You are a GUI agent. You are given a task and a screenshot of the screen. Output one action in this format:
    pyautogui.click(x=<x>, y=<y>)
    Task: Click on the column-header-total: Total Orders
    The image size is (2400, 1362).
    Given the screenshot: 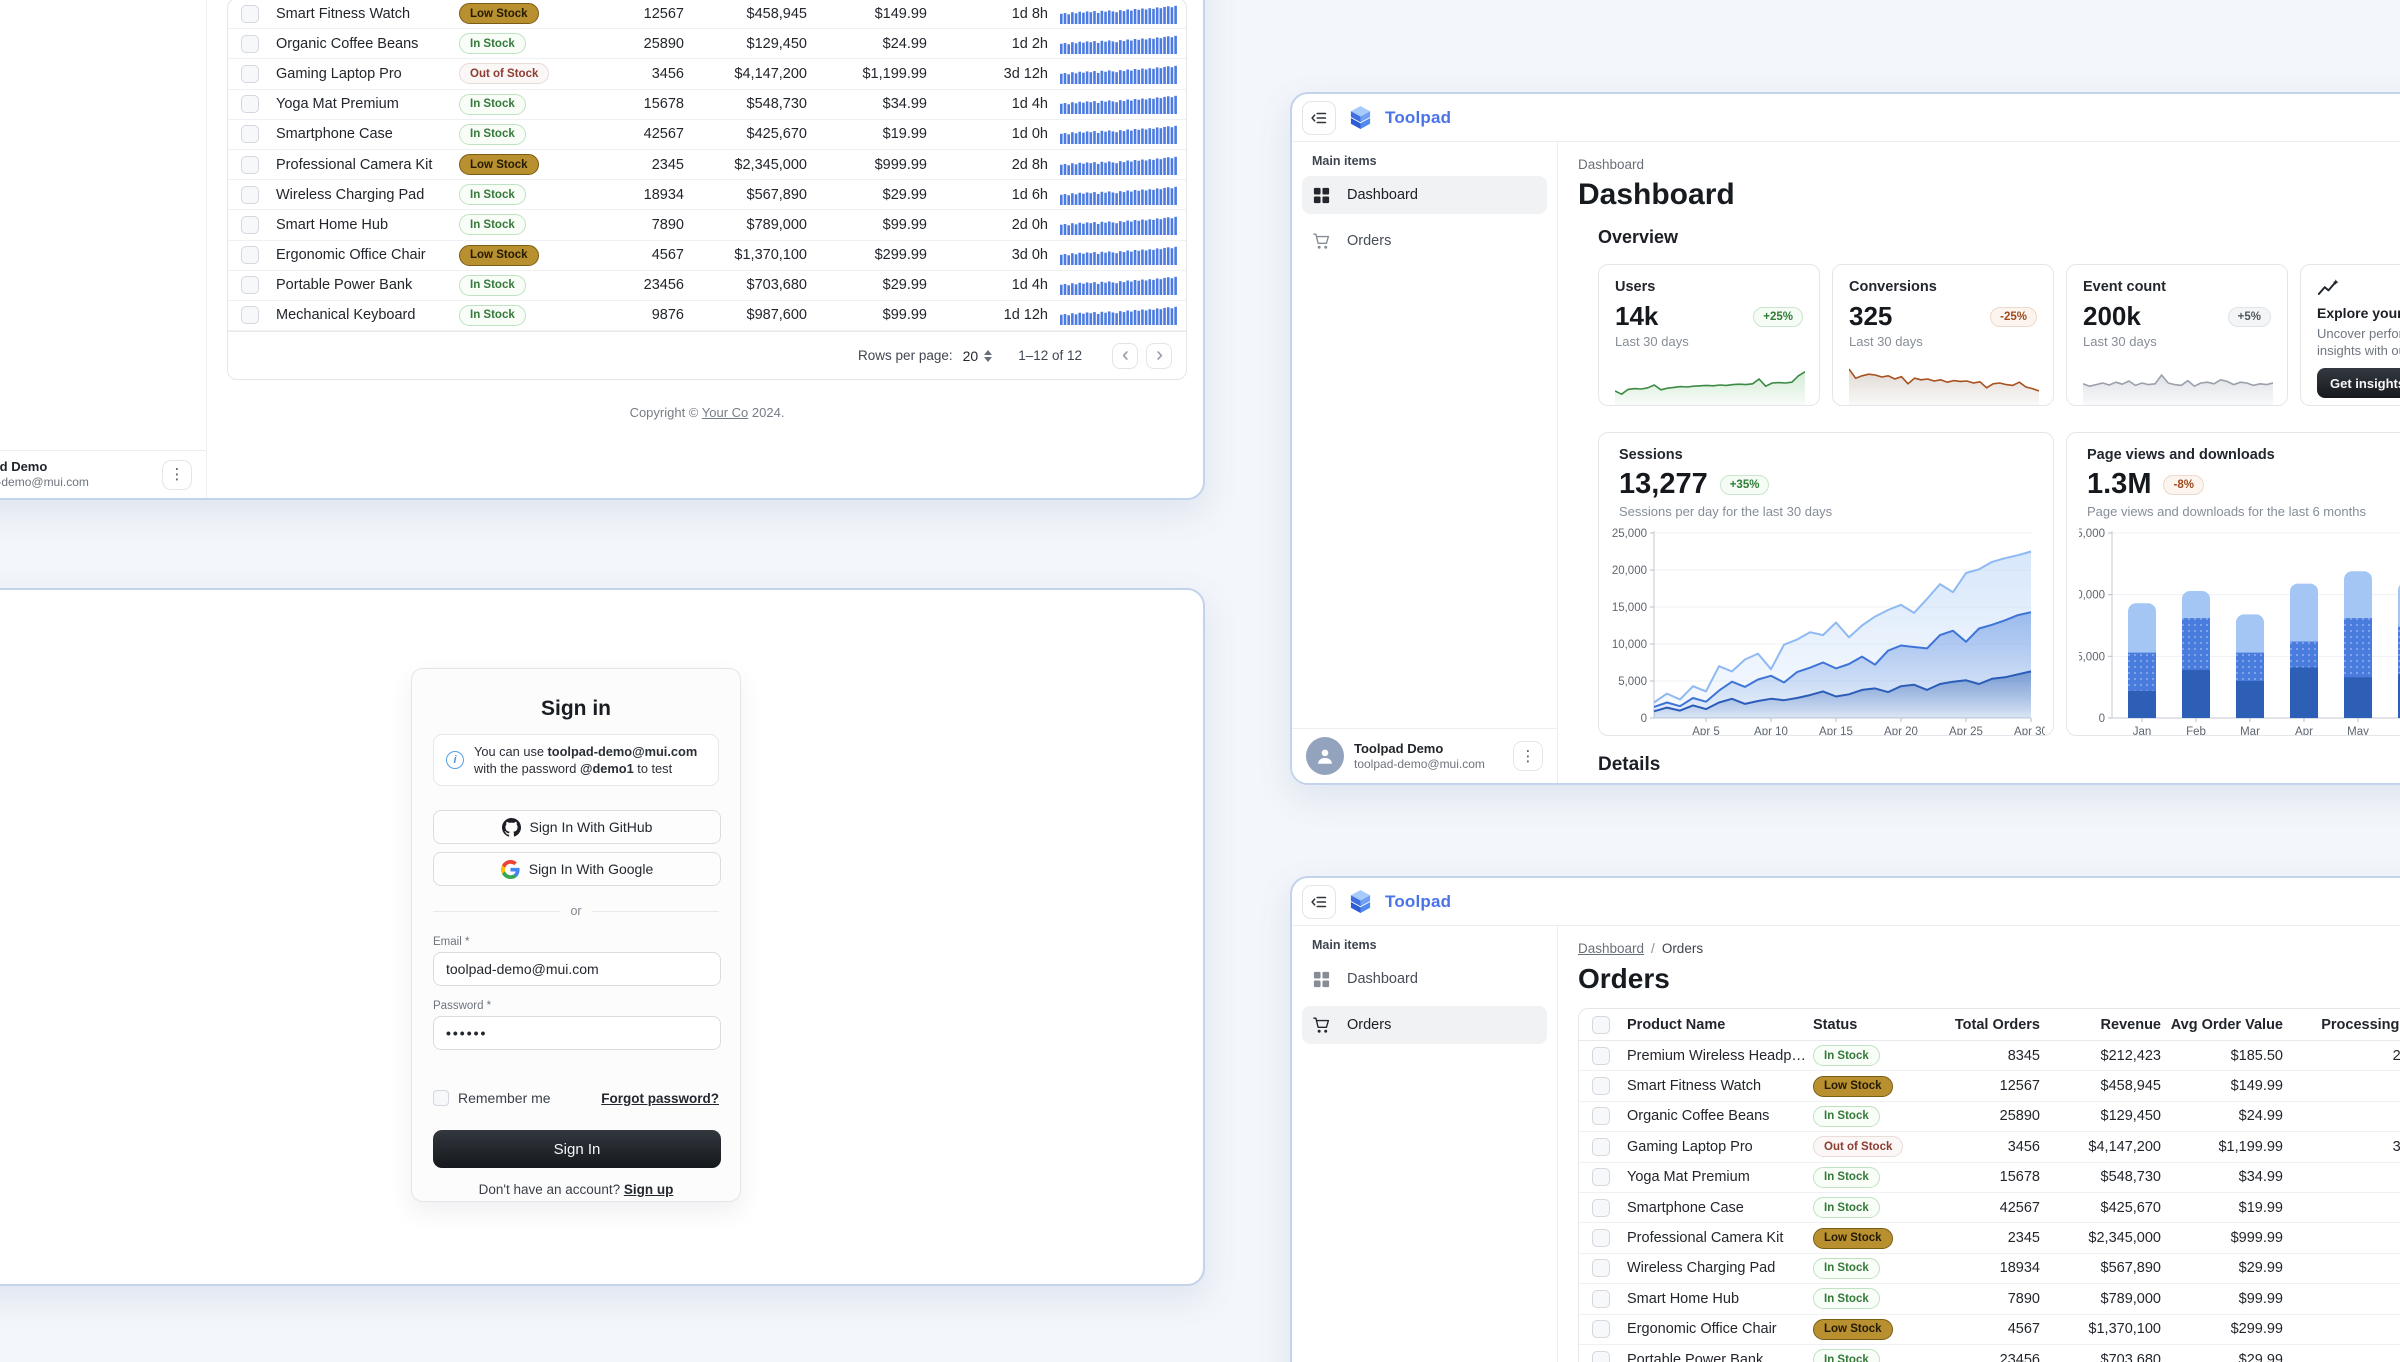 What is the action you would take?
    pyautogui.click(x=1997, y=1024)
    